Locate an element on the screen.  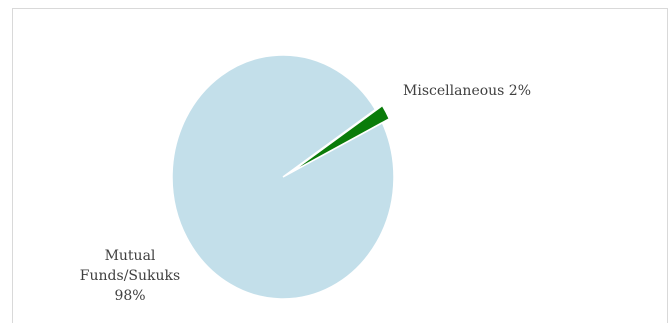
slice-label-mutual-funds: Mutual Funds/Sukuks 98% is located at coordinates (130, 276).